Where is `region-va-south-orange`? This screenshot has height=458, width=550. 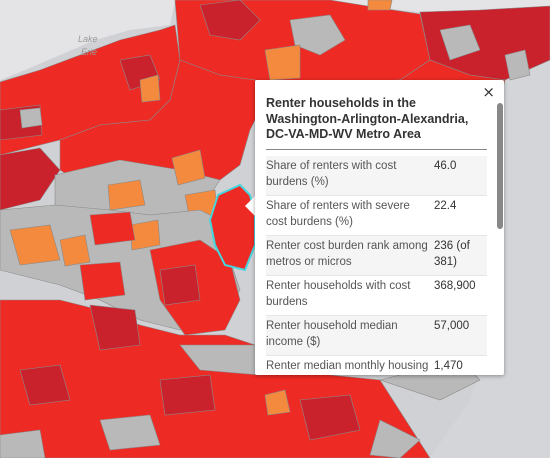
region-va-south-orange is located at coordinates (277, 402).